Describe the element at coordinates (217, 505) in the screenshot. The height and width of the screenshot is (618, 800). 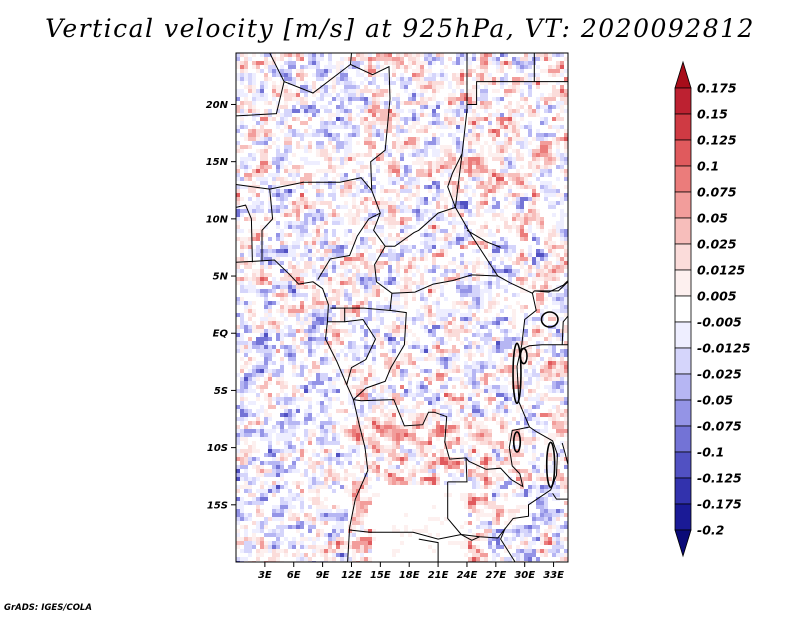
I see `lat-tick-label: 15S` at that location.